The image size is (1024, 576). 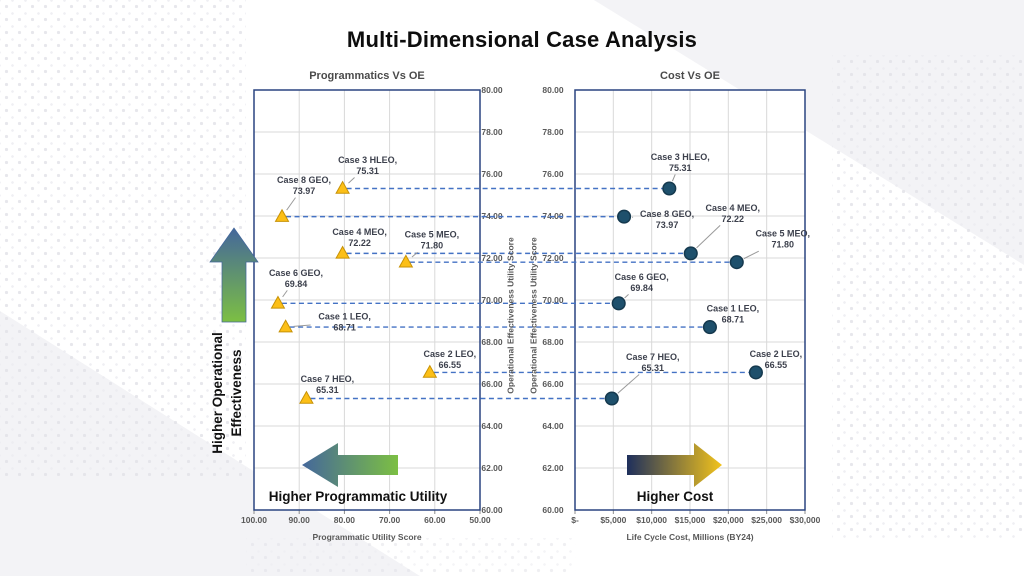 I want to click on higher-cost-arrow, so click(x=674, y=465).